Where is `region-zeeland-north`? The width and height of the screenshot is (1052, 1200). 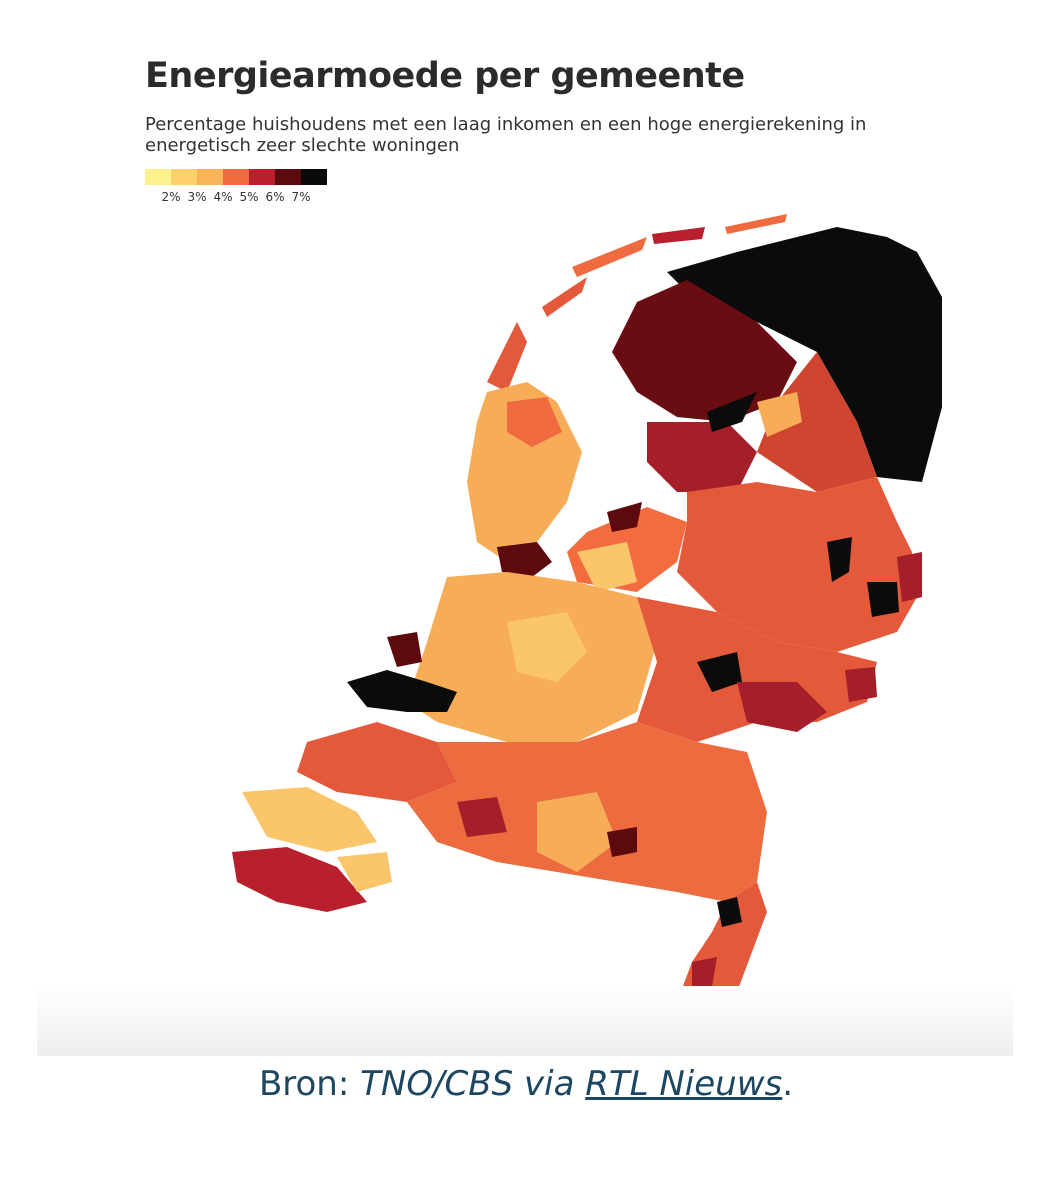
region-zeeland-north is located at coordinates (377, 762).